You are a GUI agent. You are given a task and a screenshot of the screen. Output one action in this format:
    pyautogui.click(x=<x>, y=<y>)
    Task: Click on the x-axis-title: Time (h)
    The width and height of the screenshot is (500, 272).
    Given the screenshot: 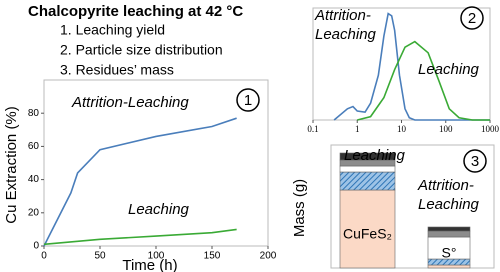 What is the action you would take?
    pyautogui.click(x=149, y=264)
    